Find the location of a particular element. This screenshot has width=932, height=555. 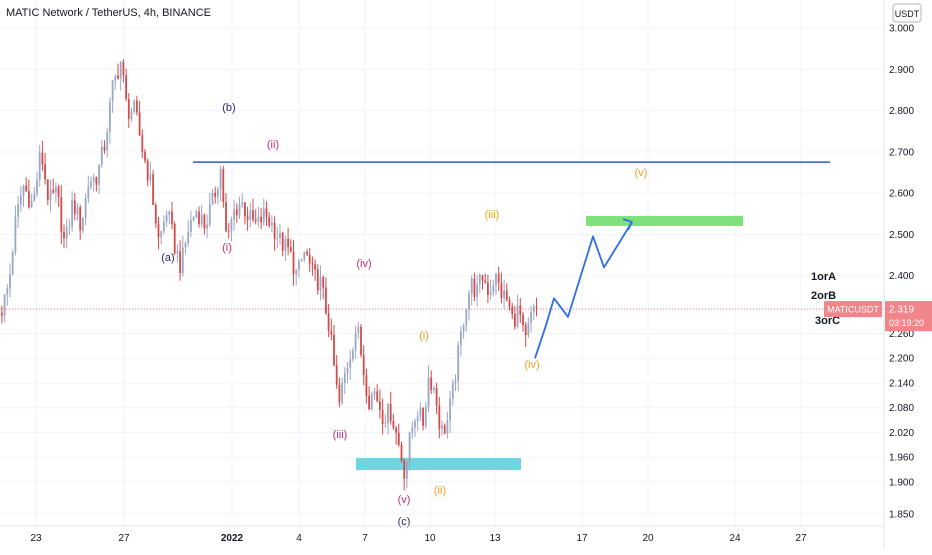

time-tick-label: 13 is located at coordinates (495, 538).